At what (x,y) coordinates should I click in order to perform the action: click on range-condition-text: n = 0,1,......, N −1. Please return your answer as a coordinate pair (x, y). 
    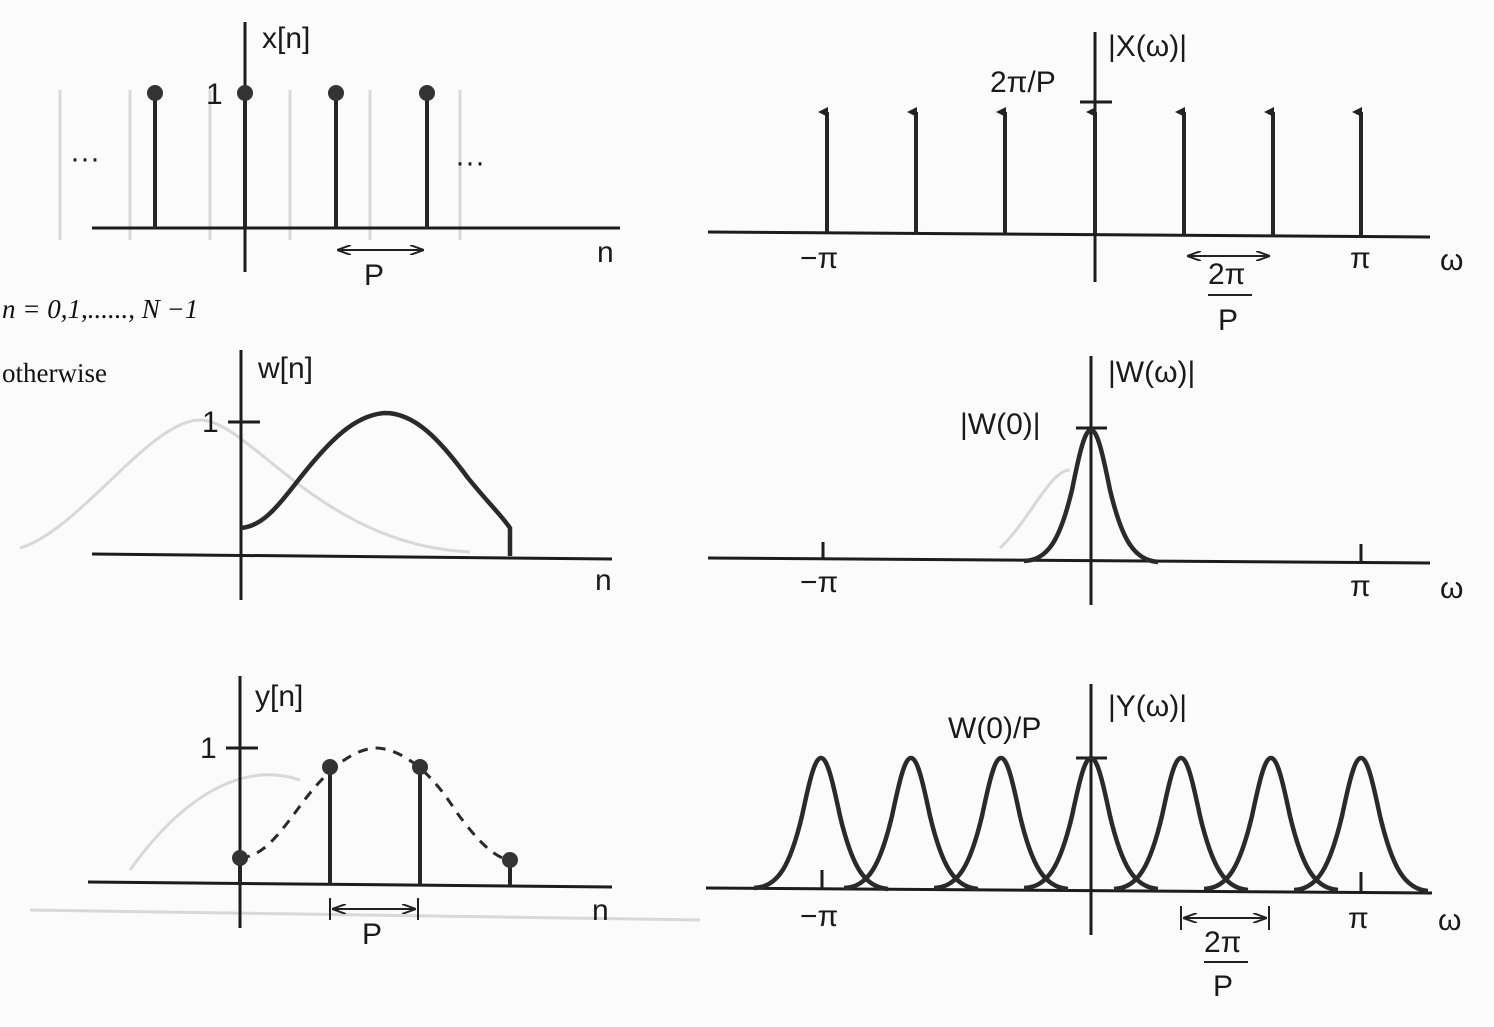
    Looking at the image, I should click on (100, 309).